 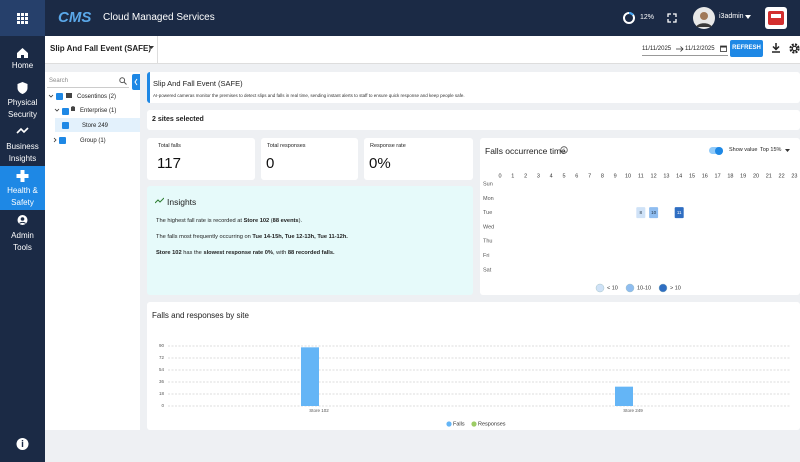 What do you see at coordinates (300, 221) in the screenshot?
I see `insight-text: ).` at bounding box center [300, 221].